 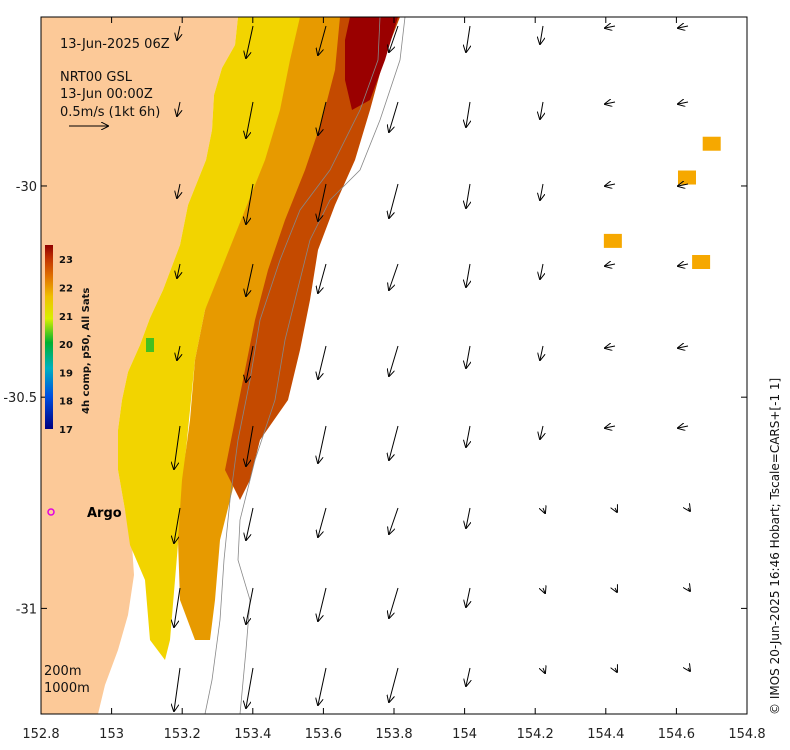 What do you see at coordinates (40, 734) in the screenshot?
I see `x-tick-label: 152.8` at bounding box center [40, 734].